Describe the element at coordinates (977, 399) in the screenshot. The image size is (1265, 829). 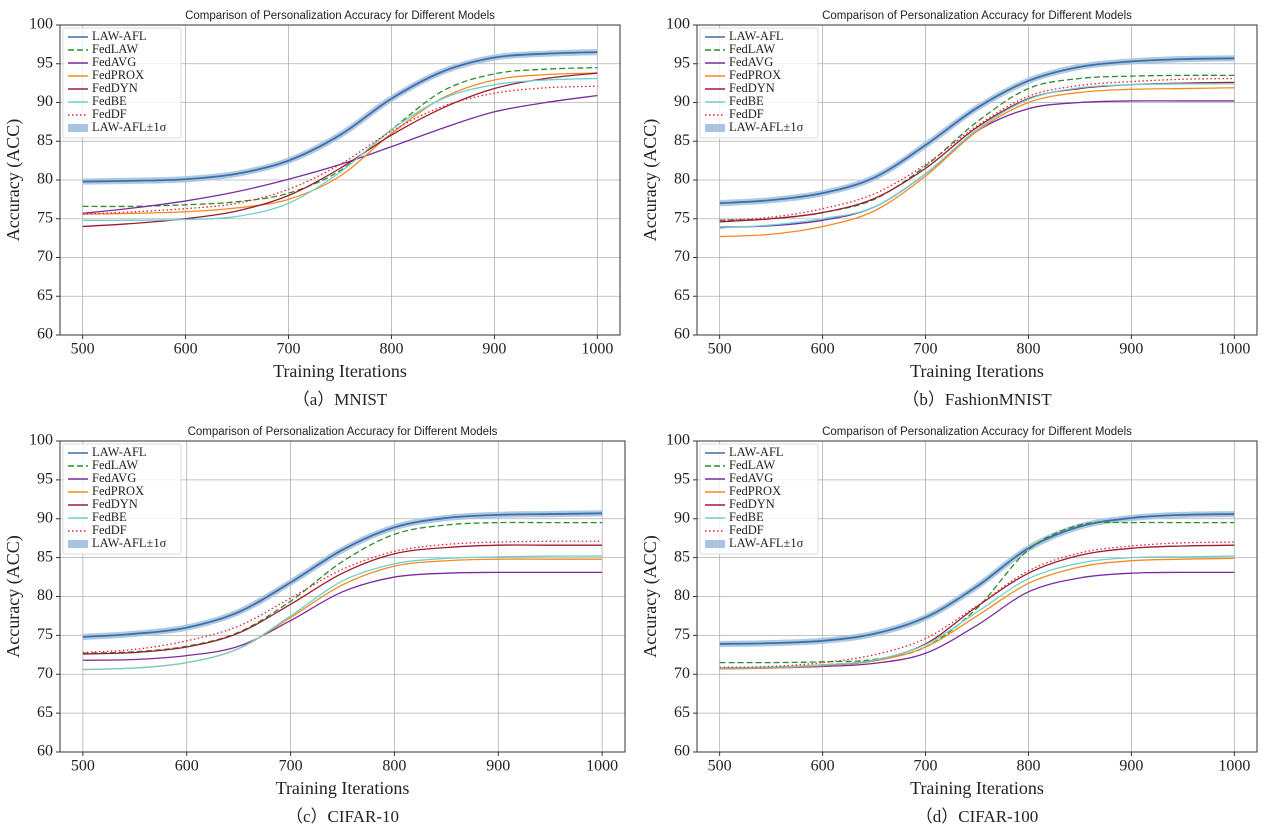
I see `caption: （b）FashionMNIST` at that location.